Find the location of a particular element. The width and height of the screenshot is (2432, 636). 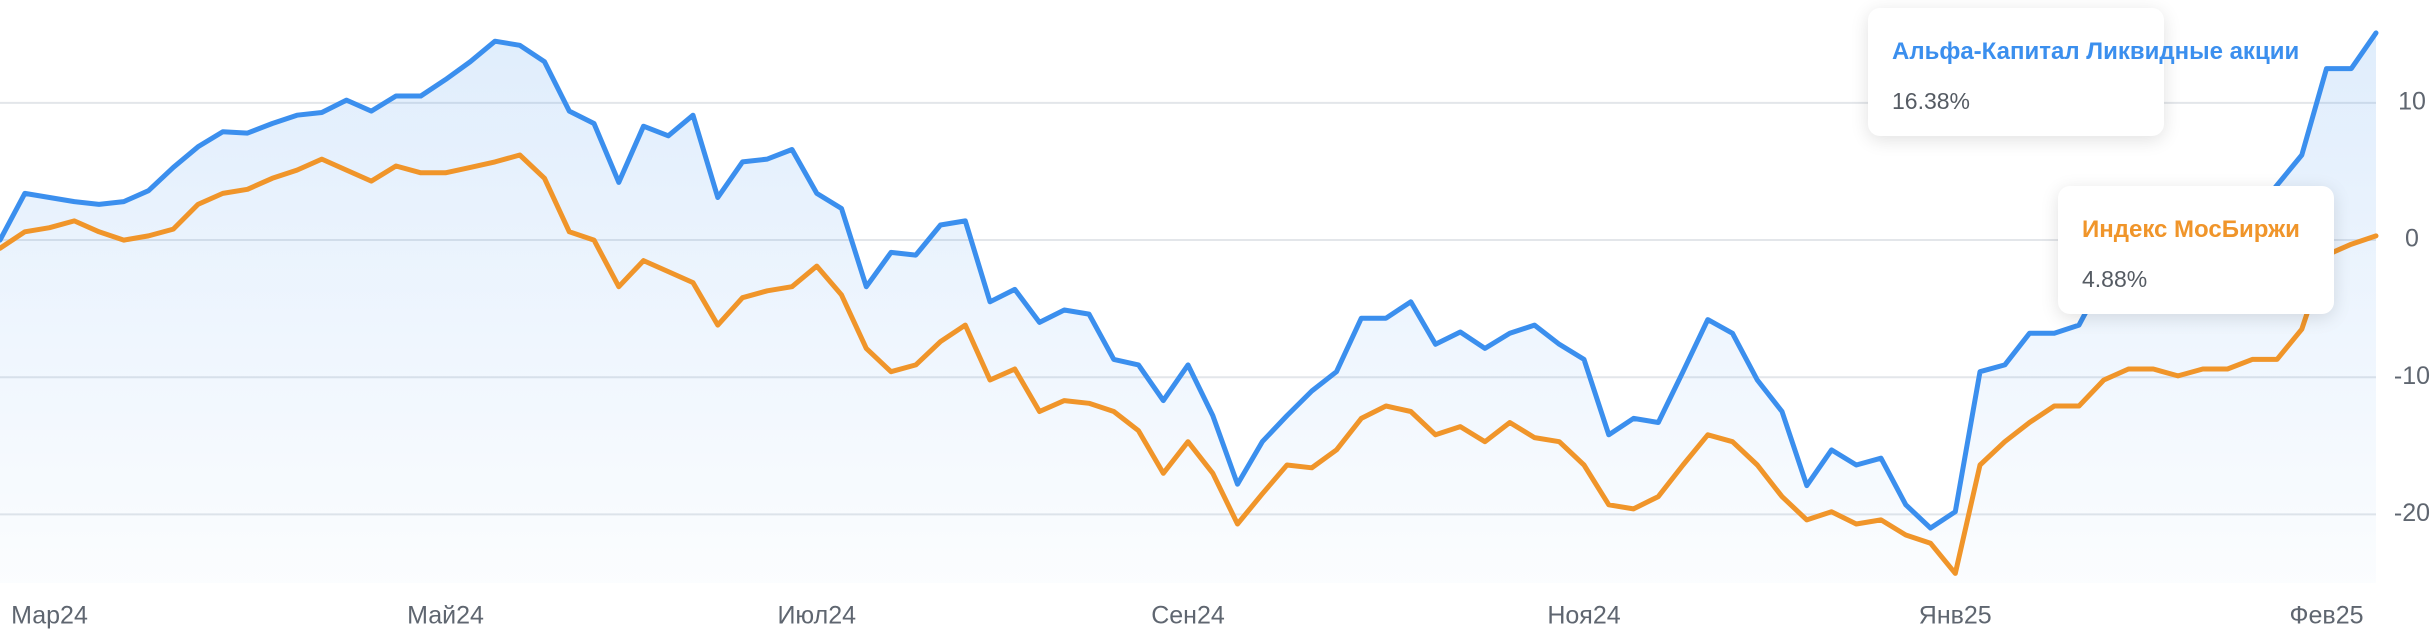

tooltip-name: Альфа-Капитал Ликвидные акции is located at coordinates (2096, 51).